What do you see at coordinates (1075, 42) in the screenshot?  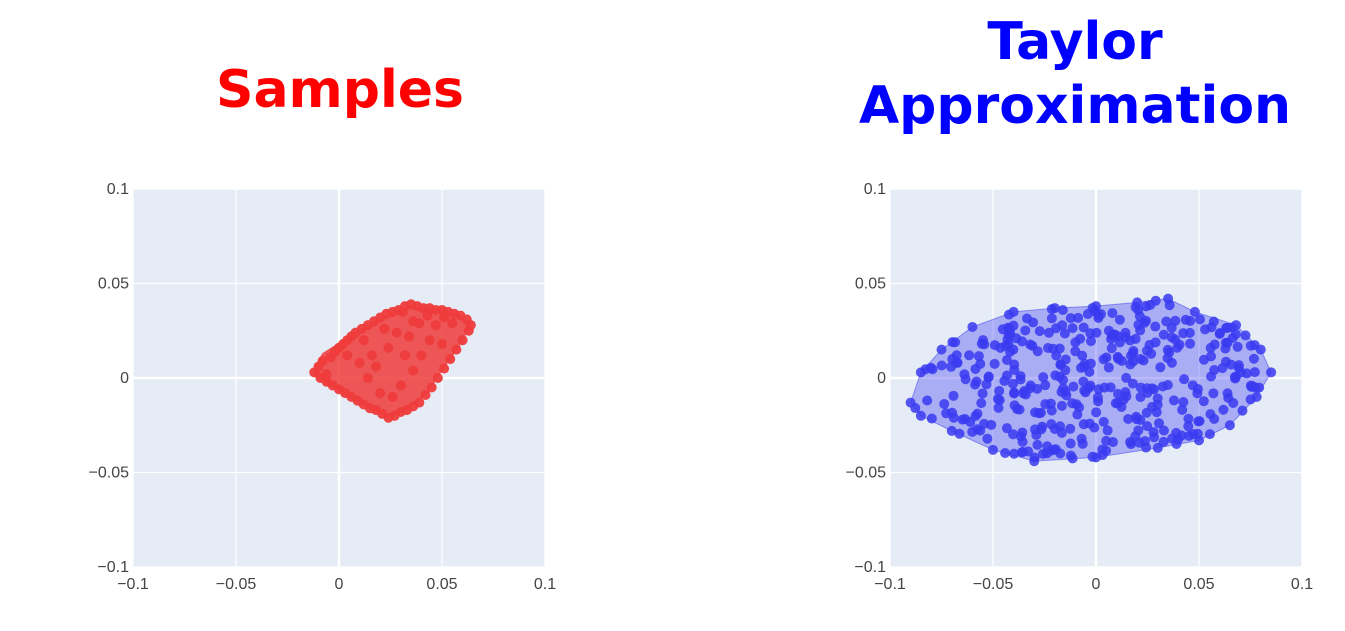 I see `chart-title-line-1: Taylor` at bounding box center [1075, 42].